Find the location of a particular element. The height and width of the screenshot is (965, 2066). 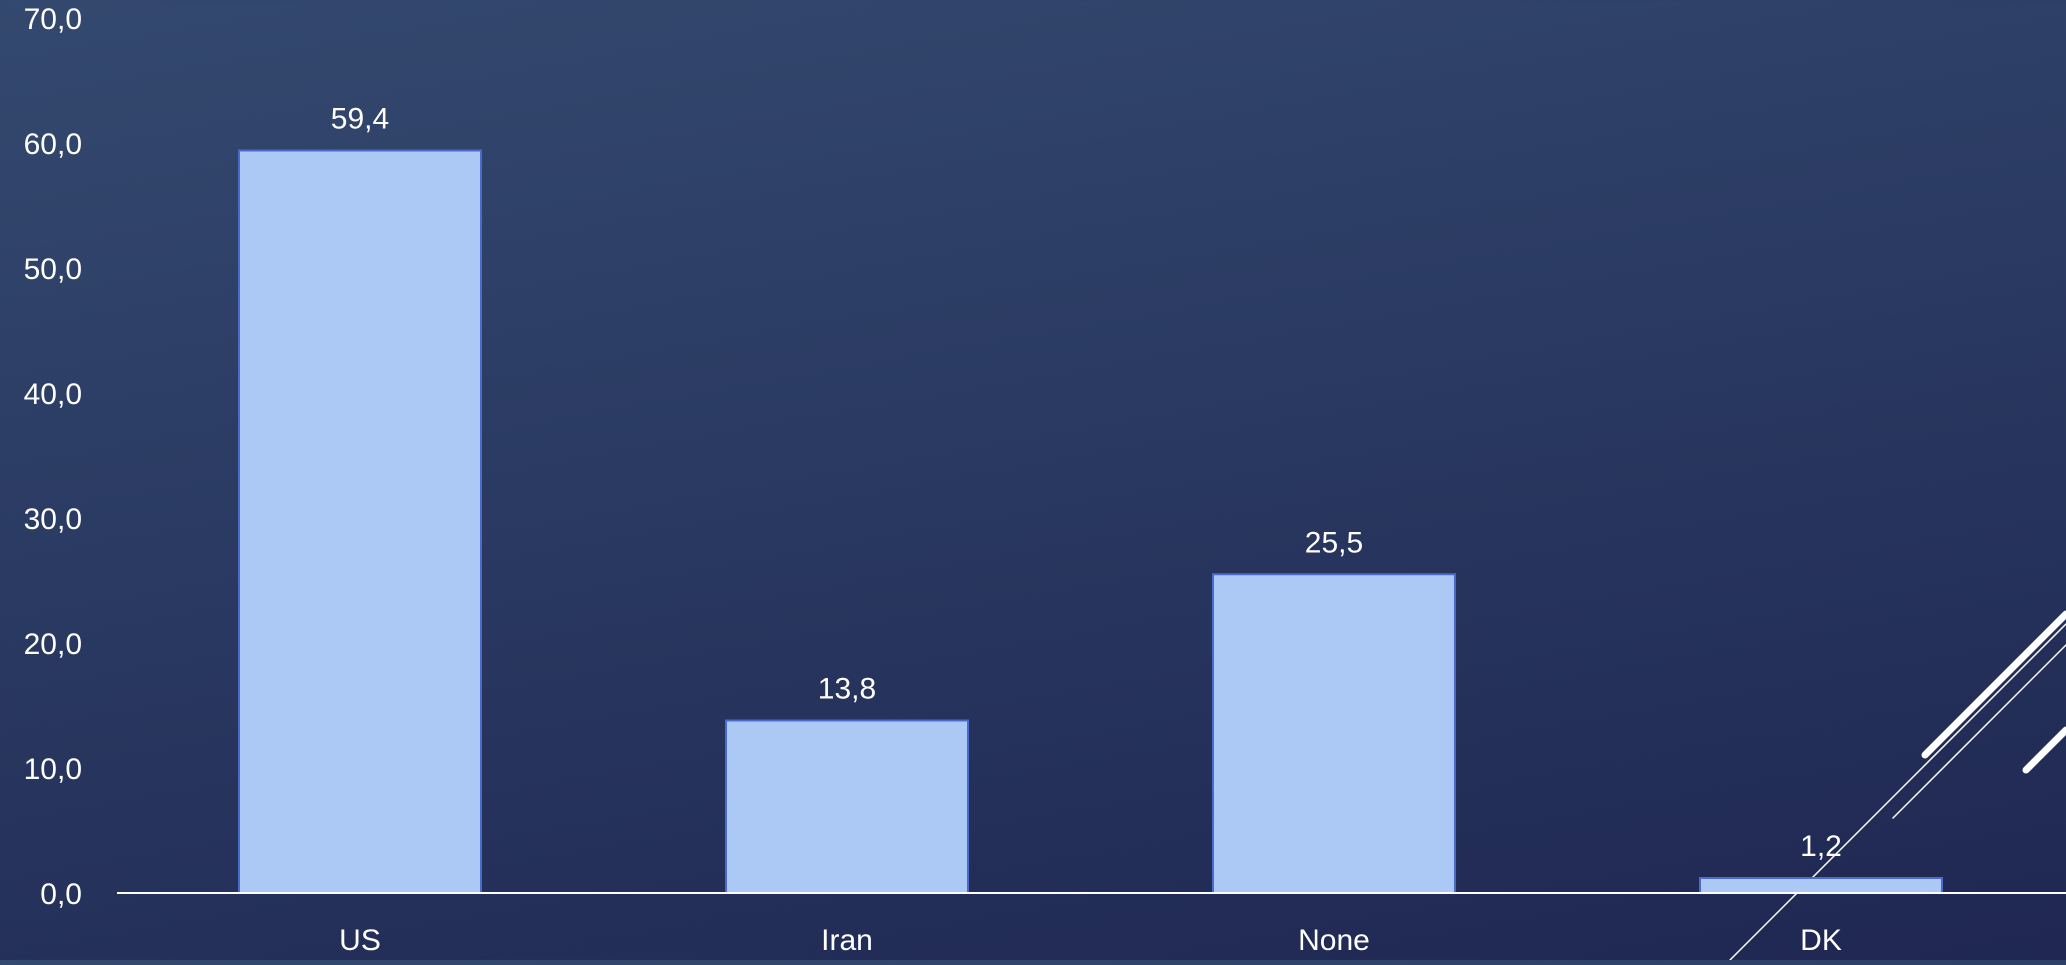

y-tick-label: 60,0 is located at coordinates (53, 144).